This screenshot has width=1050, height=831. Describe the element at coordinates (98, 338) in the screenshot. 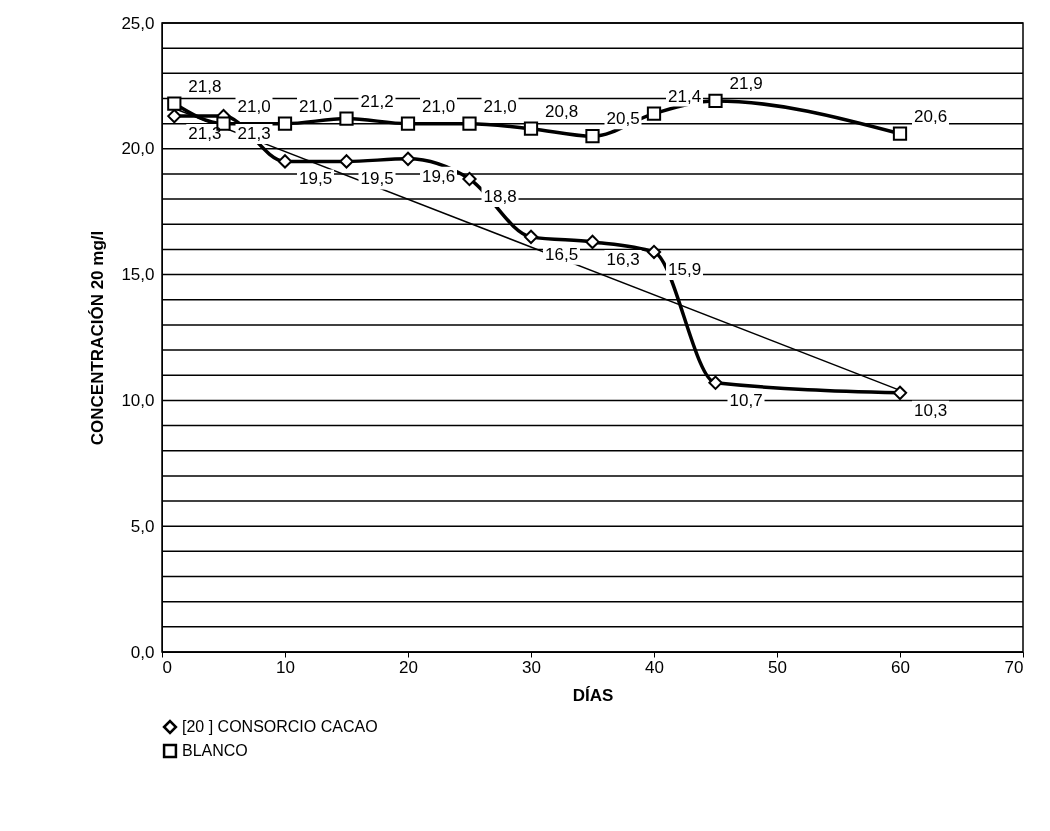

I see `y-axis-title: CONCENTRACIÓN 20 mg/l` at that location.